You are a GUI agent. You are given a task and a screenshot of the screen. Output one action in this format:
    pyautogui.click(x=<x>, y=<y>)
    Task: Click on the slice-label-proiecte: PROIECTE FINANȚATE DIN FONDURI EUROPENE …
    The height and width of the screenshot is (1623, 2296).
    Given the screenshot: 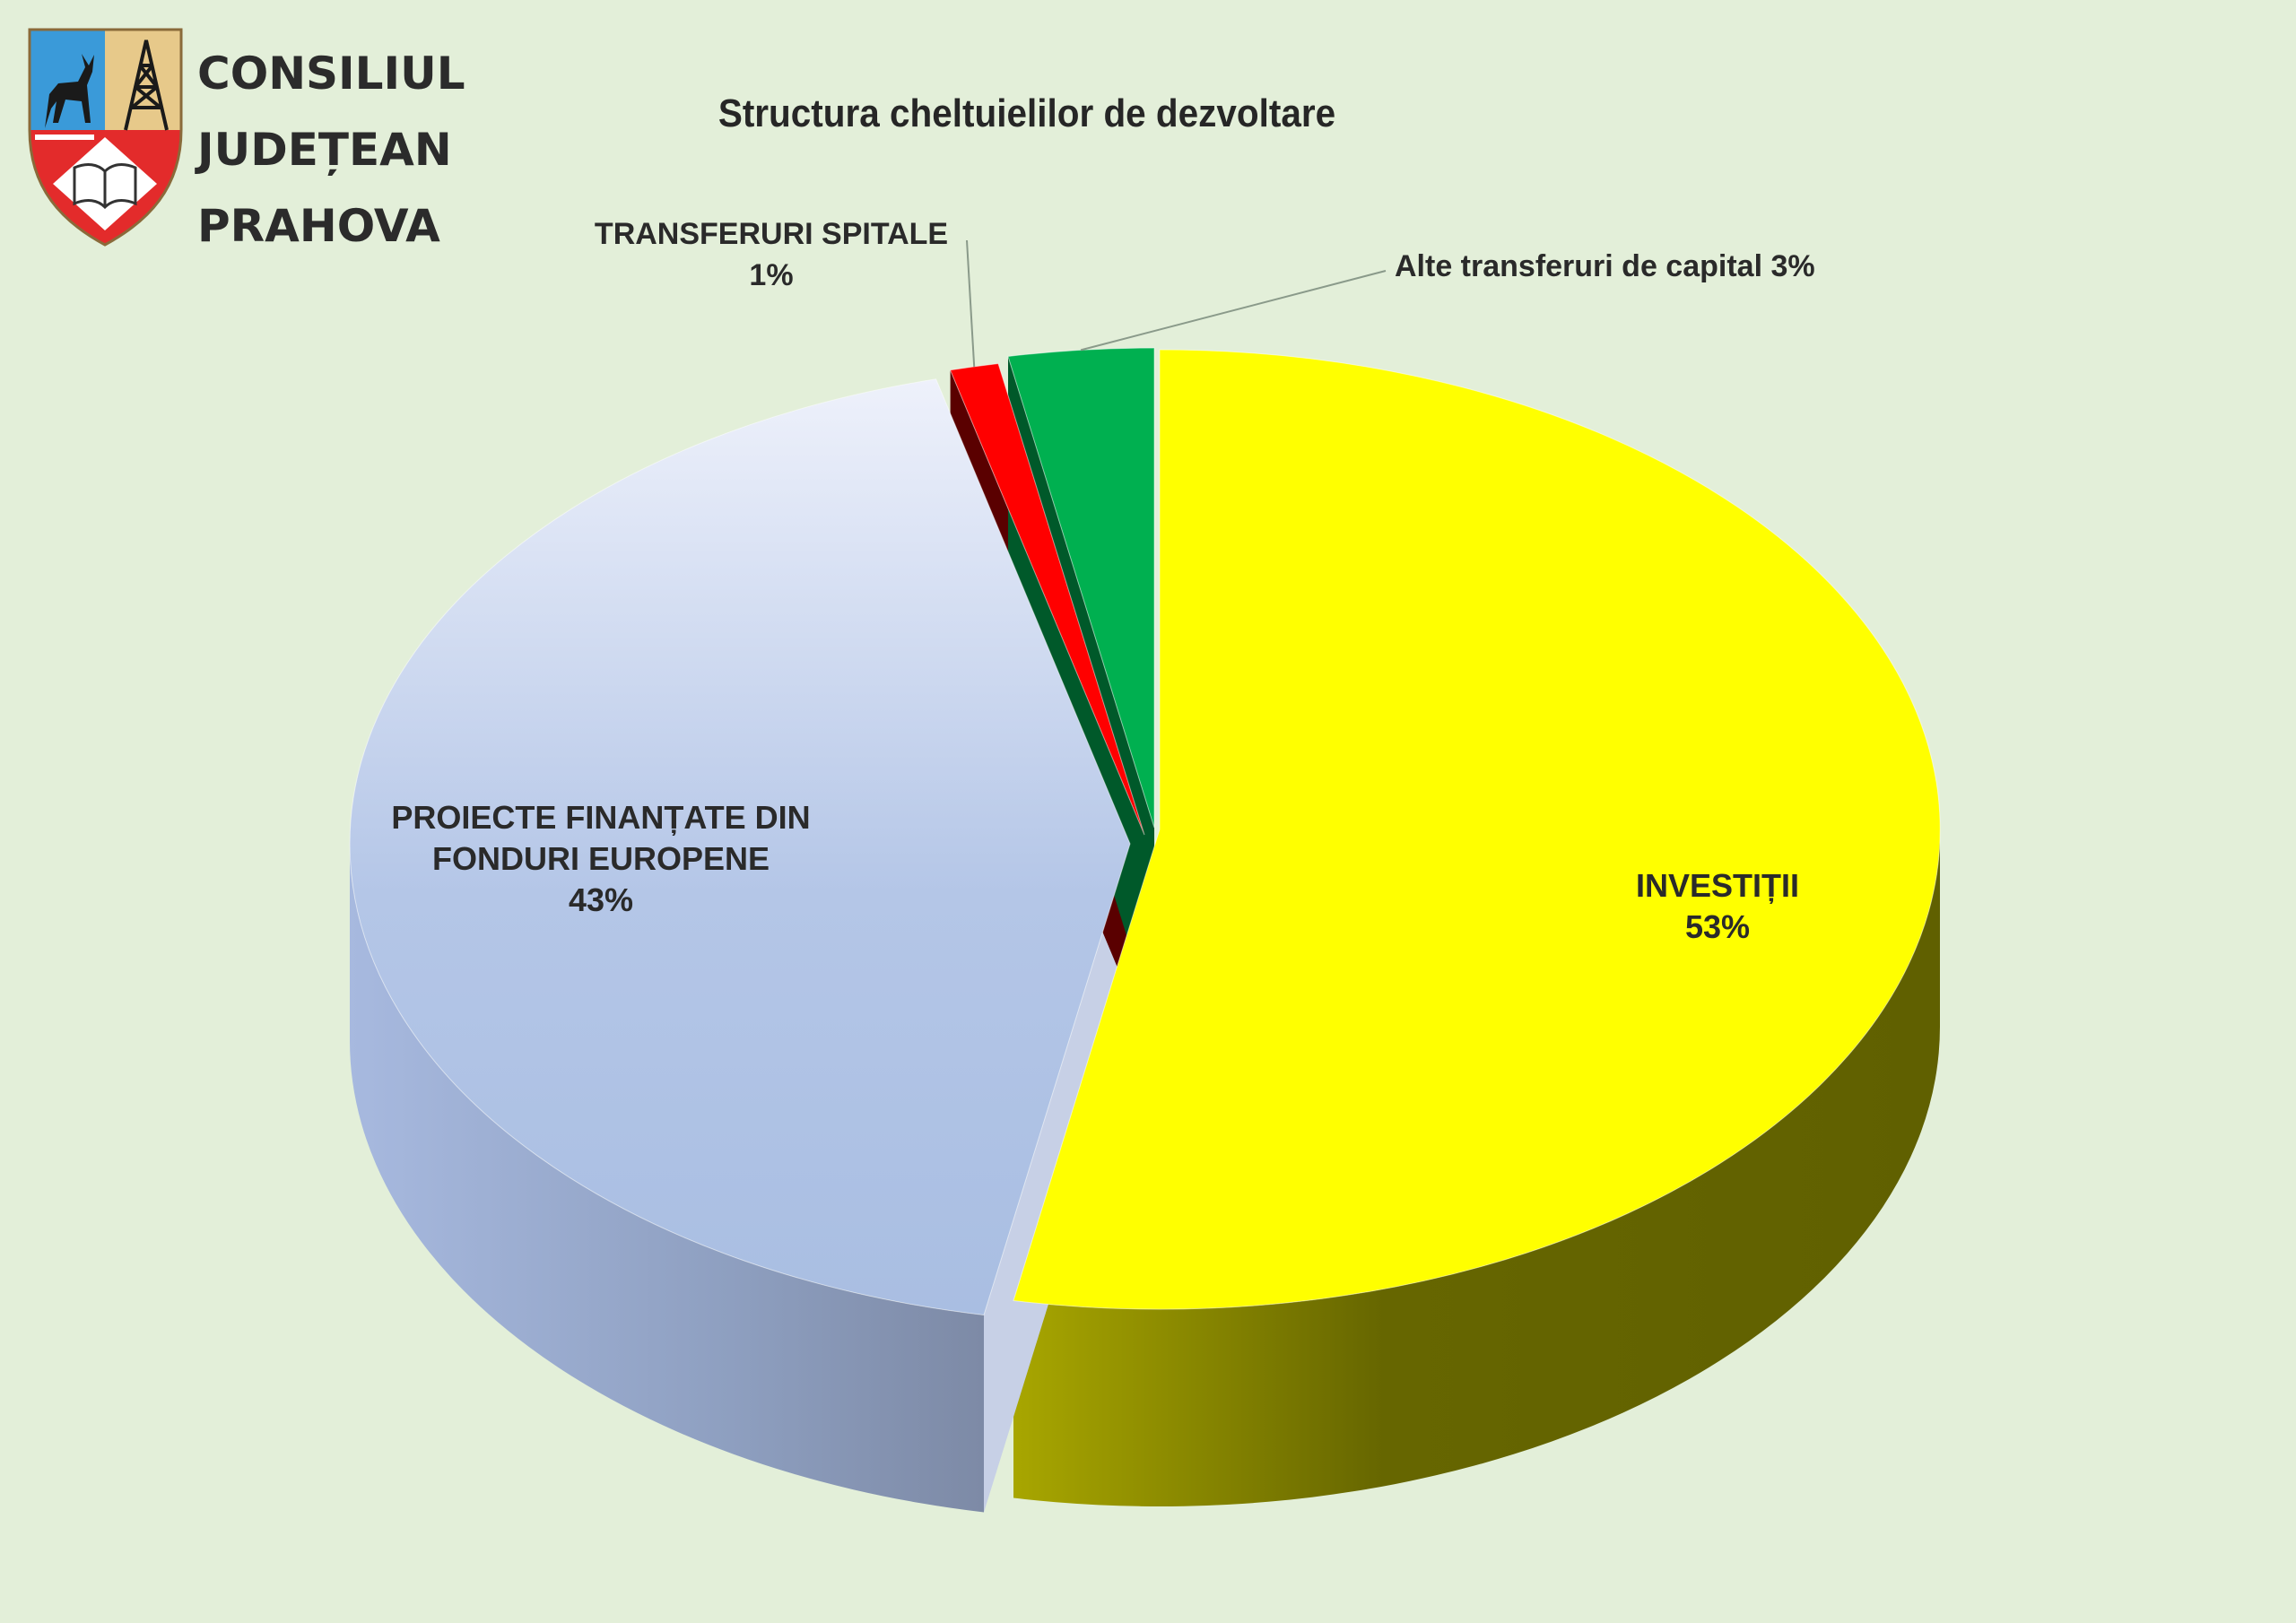 What is the action you would take?
    pyautogui.click(x=601, y=859)
    